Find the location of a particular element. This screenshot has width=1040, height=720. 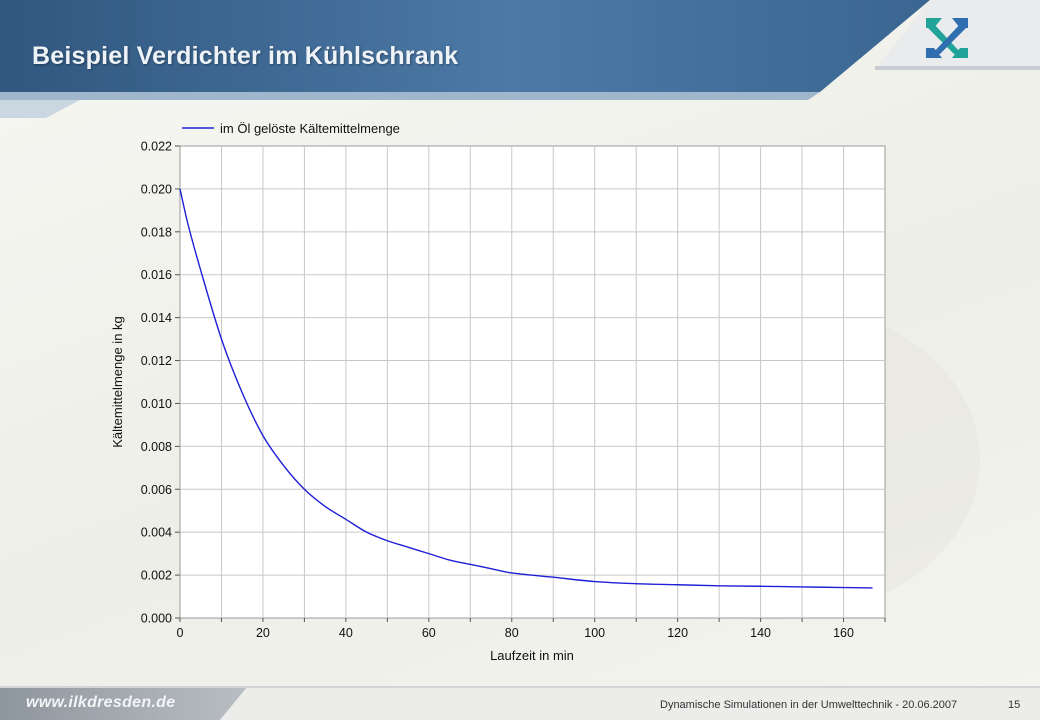

legend: im Öl gelöste Kältemittelmenge is located at coordinates (291, 128).